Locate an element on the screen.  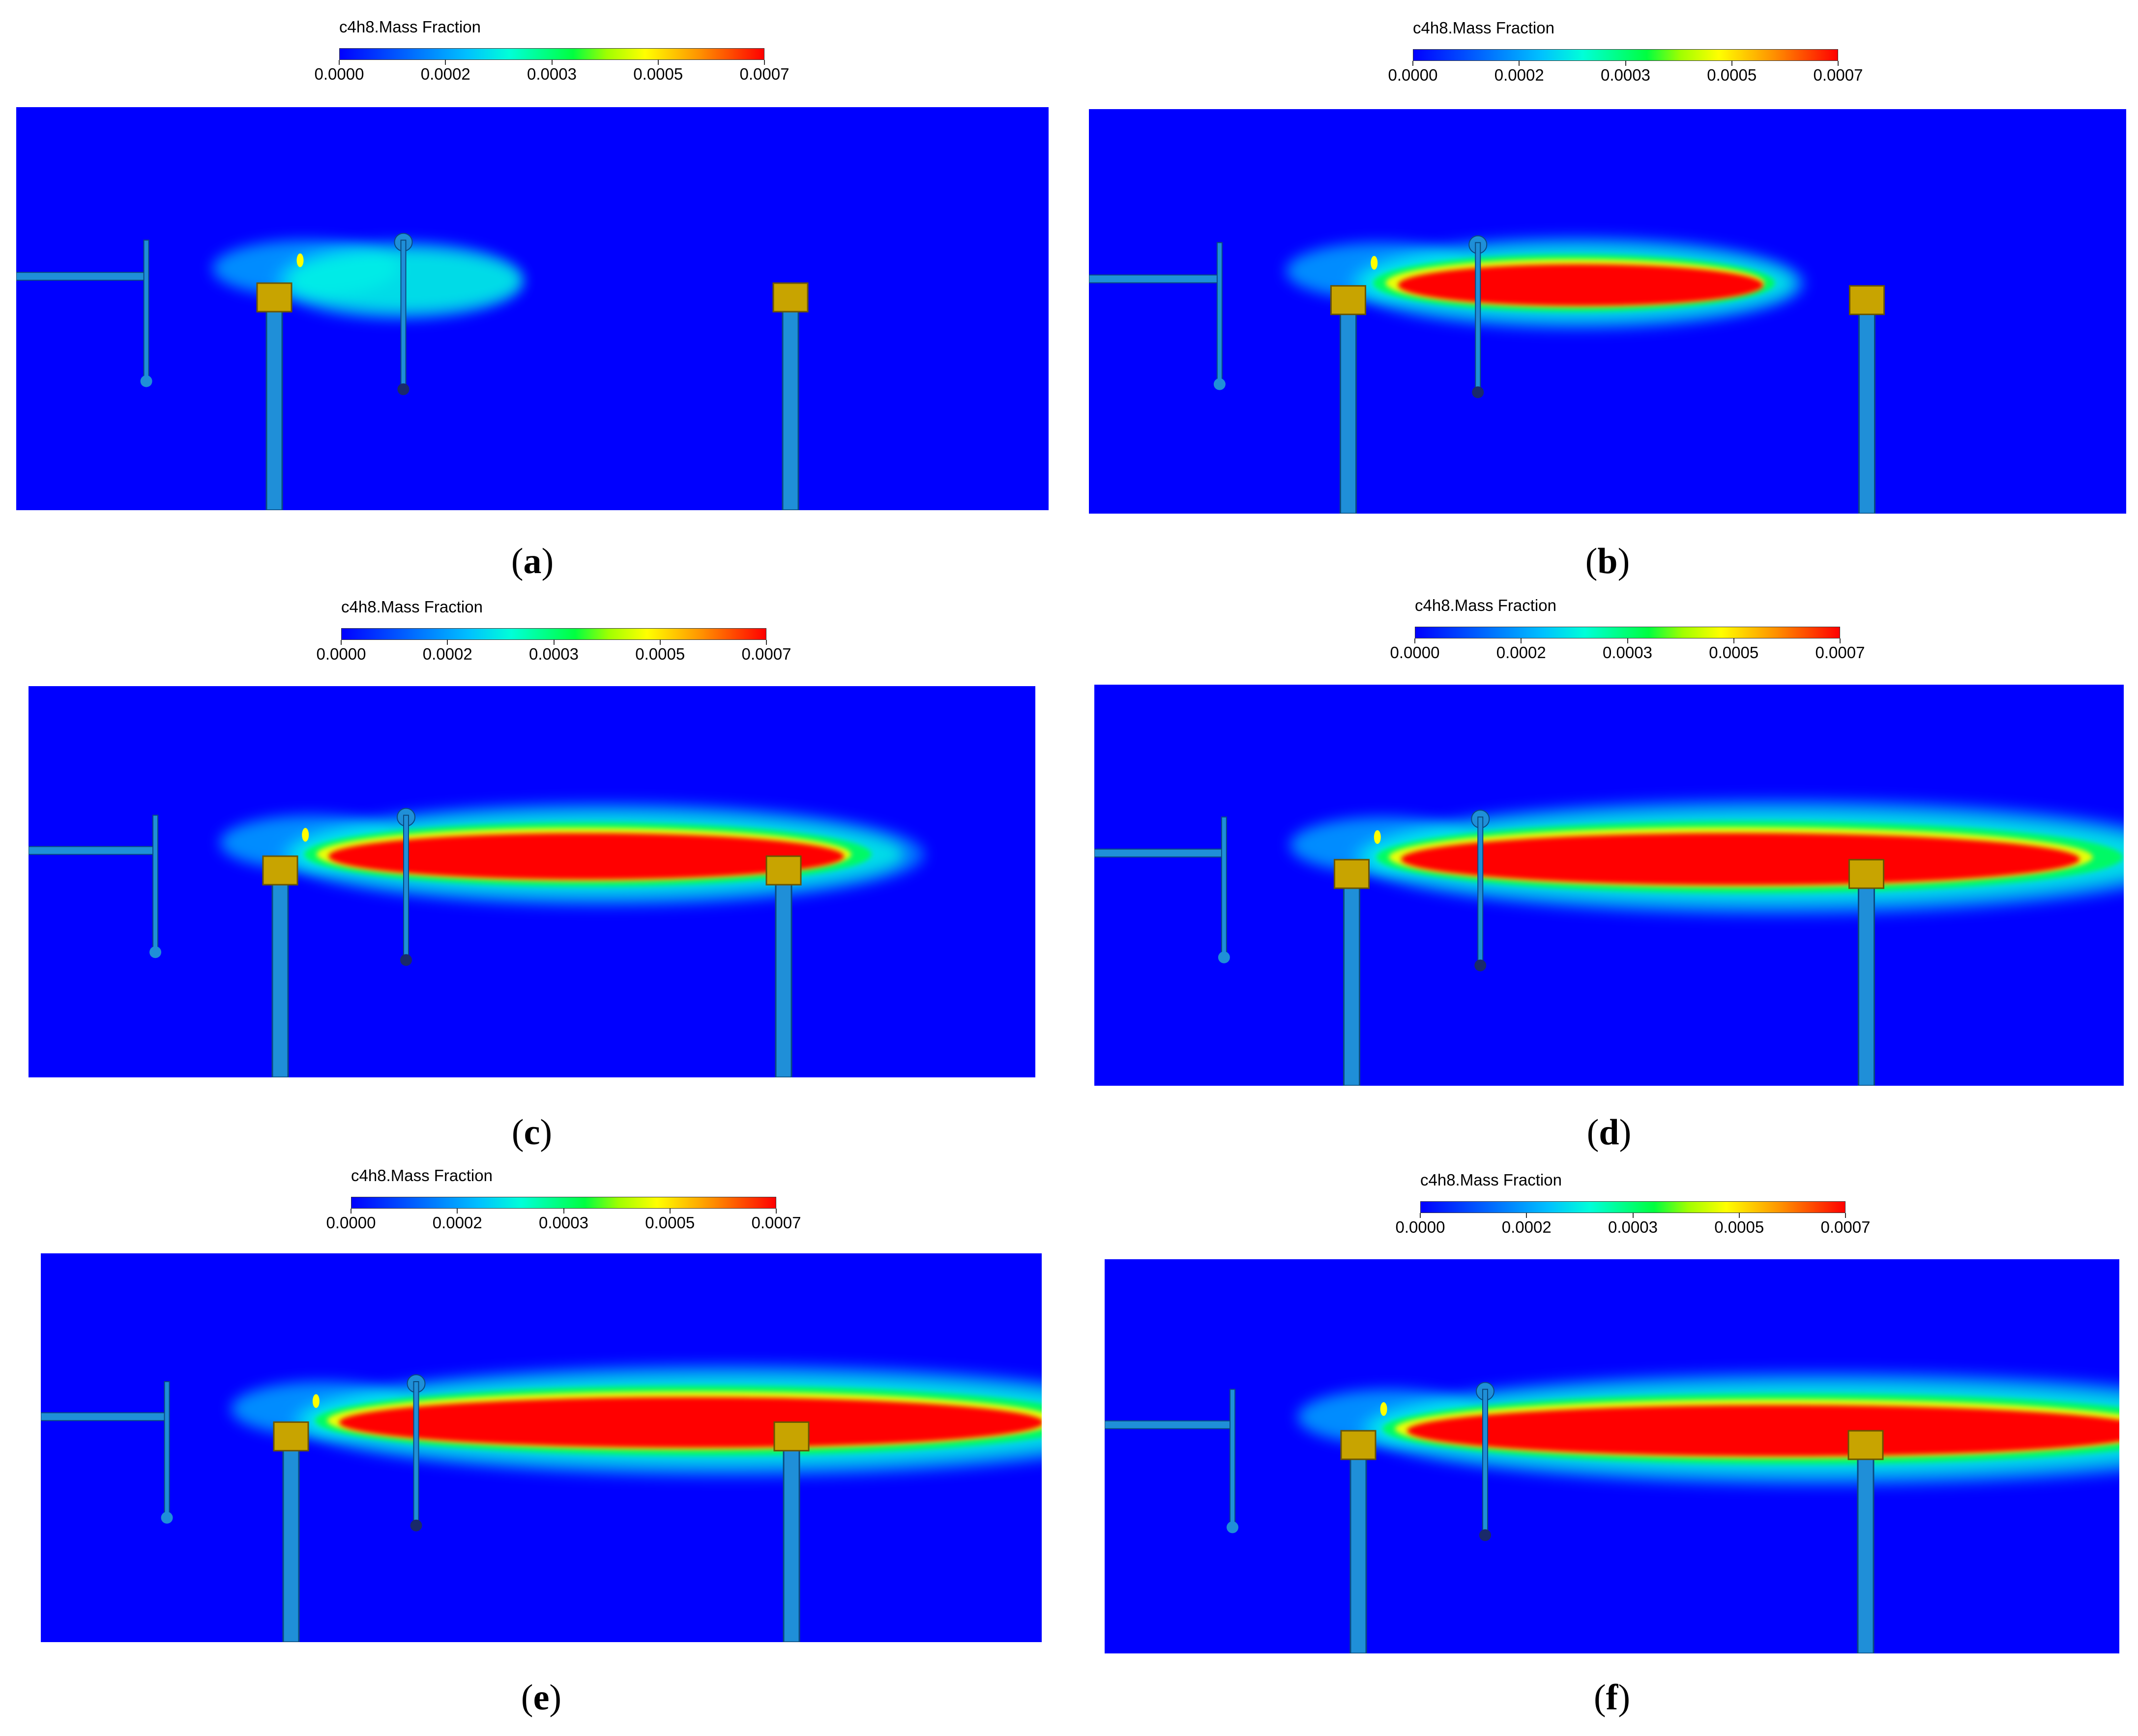
panel-caption: (a) is located at coordinates (532, 561).